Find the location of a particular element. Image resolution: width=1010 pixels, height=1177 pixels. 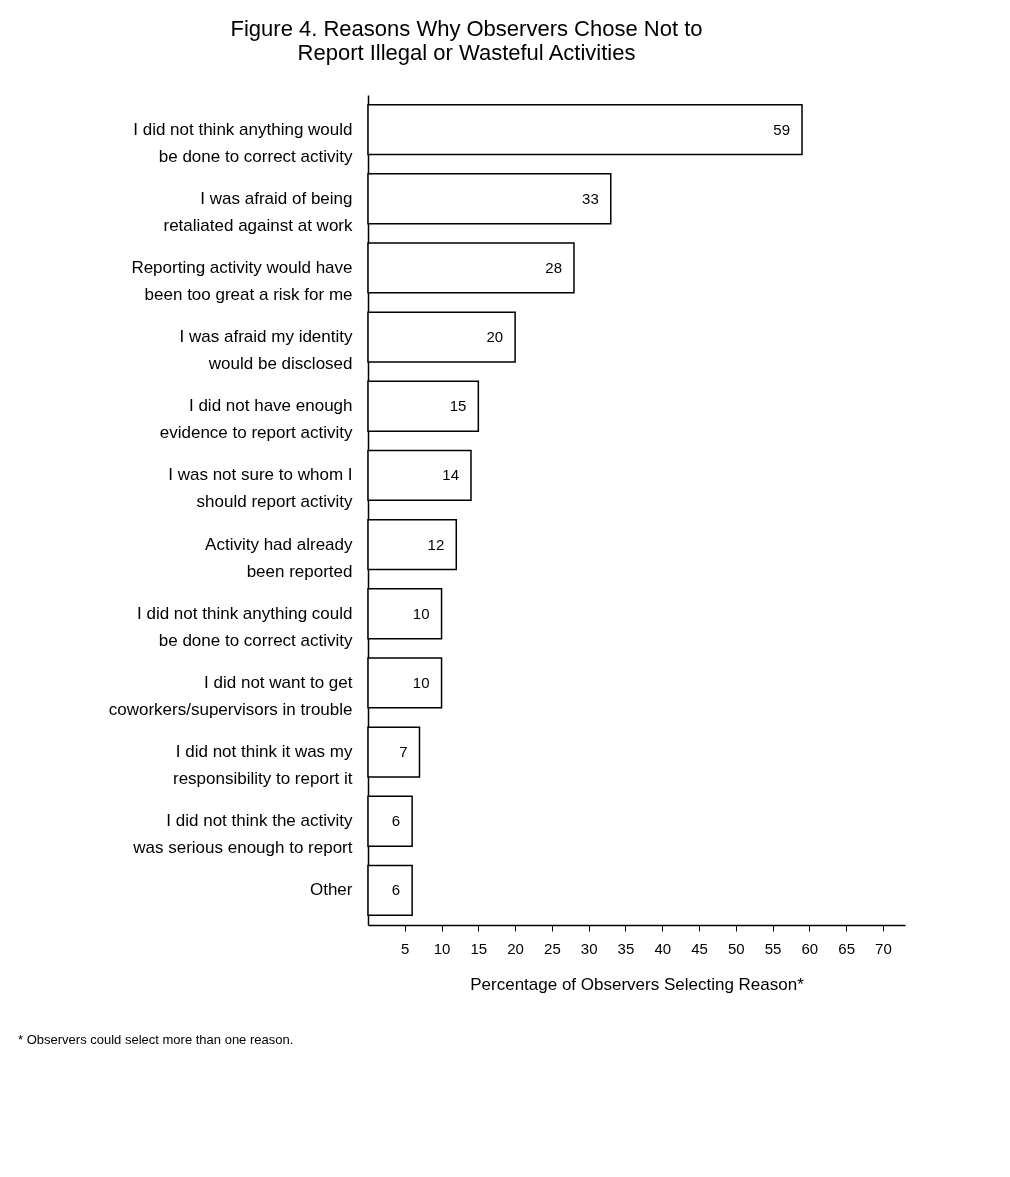

y-tick-label: I was not sure to whom I should report activity is located at coordinates (260, 488).